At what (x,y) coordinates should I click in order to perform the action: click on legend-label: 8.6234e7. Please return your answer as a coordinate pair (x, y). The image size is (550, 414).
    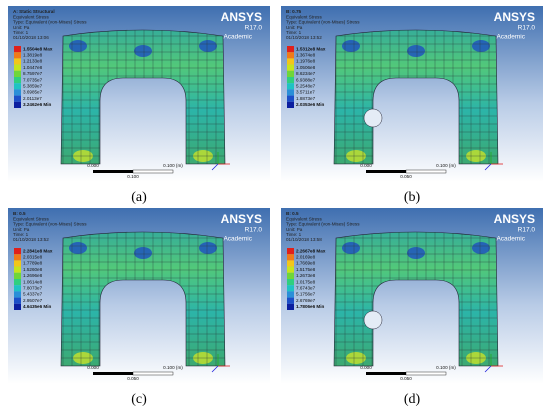
    Looking at the image, I should click on (306, 73).